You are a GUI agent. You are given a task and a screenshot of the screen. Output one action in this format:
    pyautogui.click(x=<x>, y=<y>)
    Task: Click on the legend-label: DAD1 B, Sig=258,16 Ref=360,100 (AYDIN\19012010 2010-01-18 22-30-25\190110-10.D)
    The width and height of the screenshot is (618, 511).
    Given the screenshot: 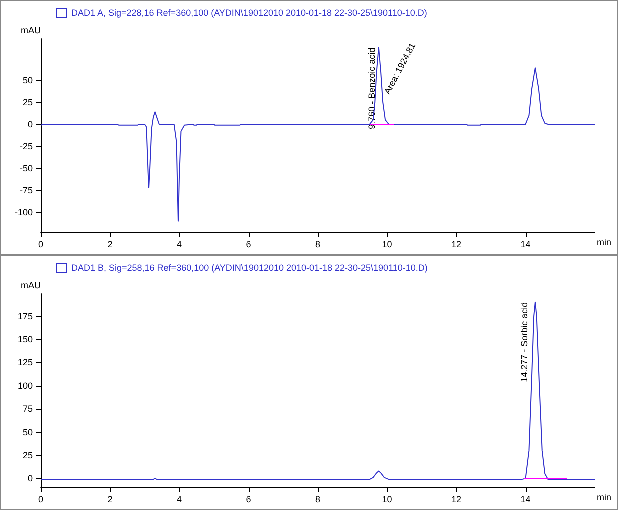 What is the action you would take?
    pyautogui.click(x=250, y=268)
    